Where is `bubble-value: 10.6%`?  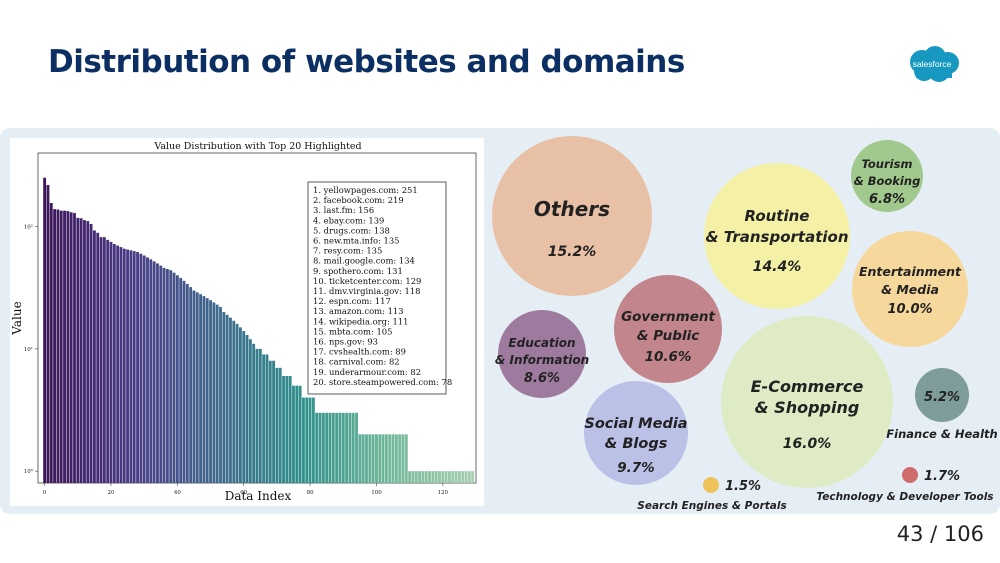 bubble-value: 10.6% is located at coordinates (668, 357).